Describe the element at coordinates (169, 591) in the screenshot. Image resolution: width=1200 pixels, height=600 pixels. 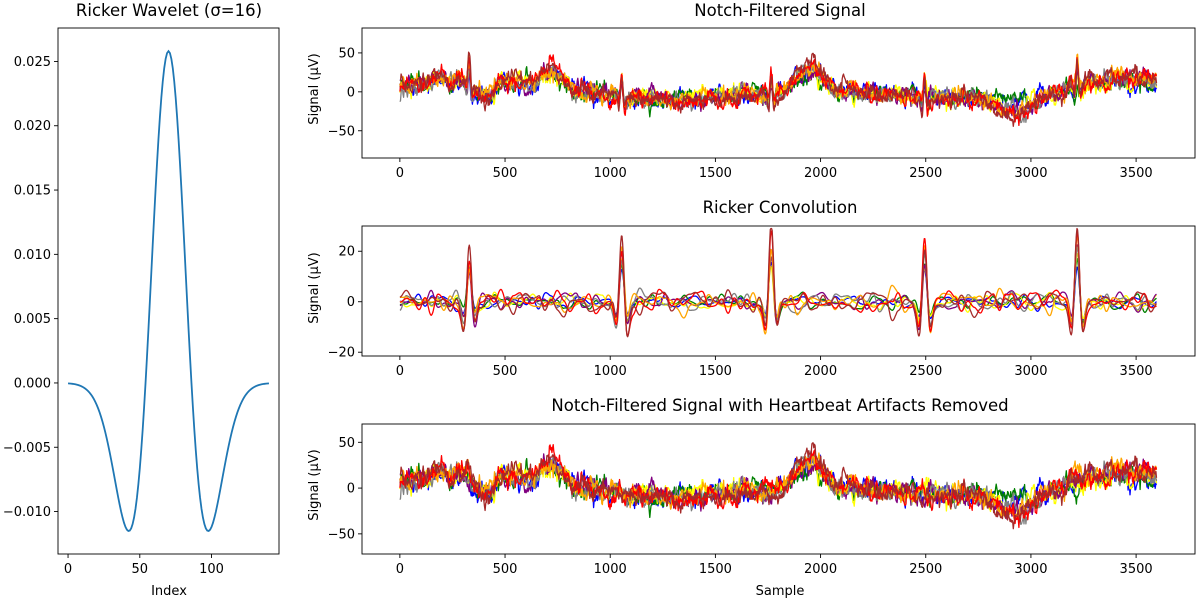
I see `wavelet-x-axis-label: Index` at that location.